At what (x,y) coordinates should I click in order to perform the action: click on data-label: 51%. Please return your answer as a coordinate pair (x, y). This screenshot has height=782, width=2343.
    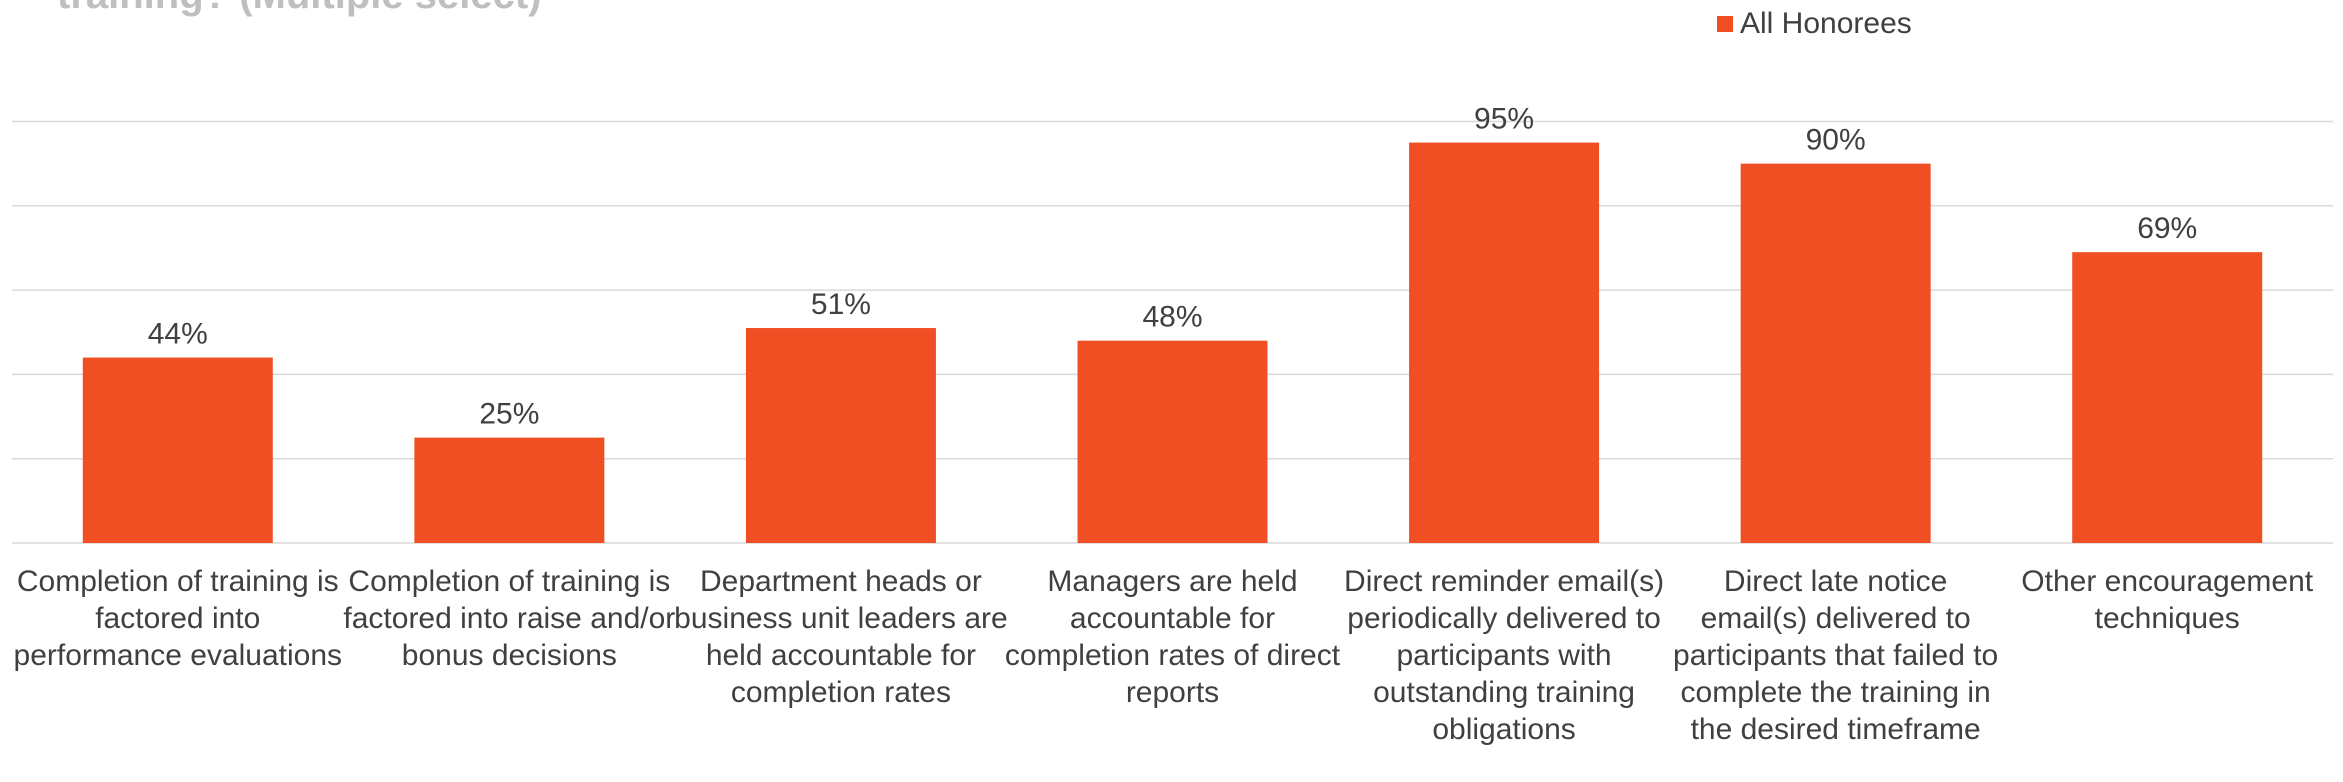
    Looking at the image, I should click on (841, 304).